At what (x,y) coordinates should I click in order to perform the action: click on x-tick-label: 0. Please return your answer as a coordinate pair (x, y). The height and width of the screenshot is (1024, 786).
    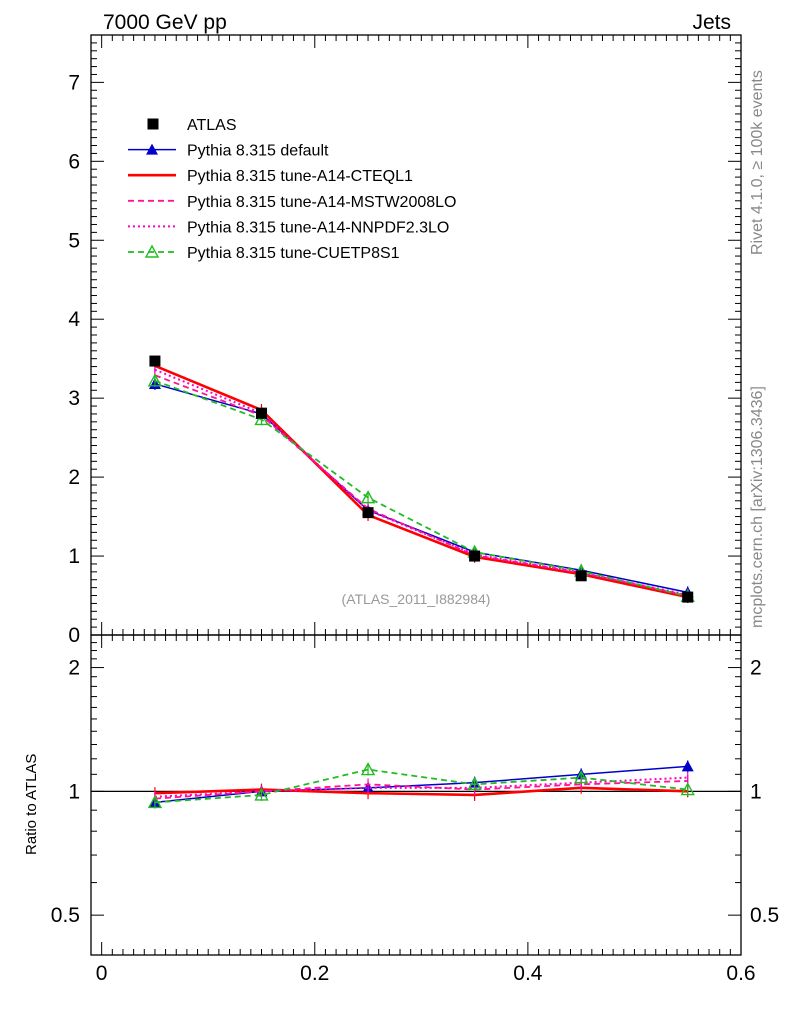
    Looking at the image, I should click on (102, 973).